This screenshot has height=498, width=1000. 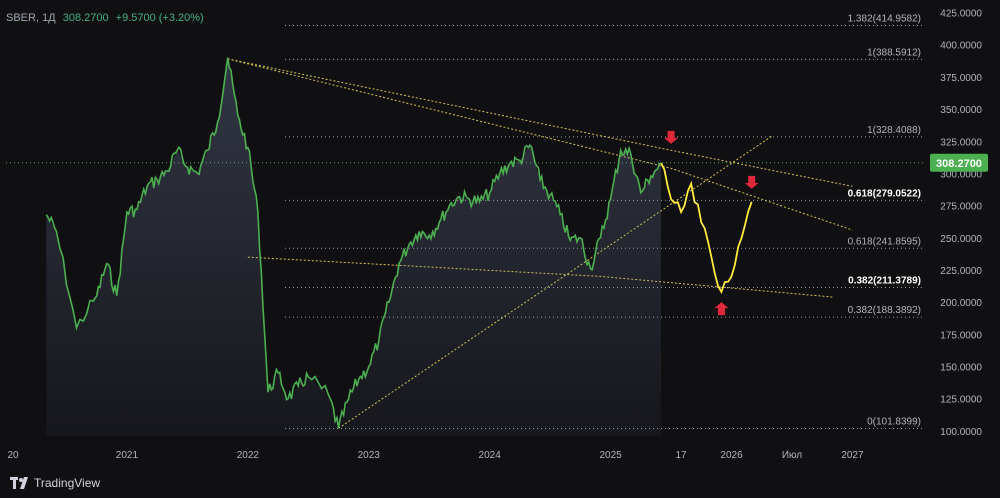 What do you see at coordinates (852, 455) in the screenshot?
I see `x-tick-label: 2027` at bounding box center [852, 455].